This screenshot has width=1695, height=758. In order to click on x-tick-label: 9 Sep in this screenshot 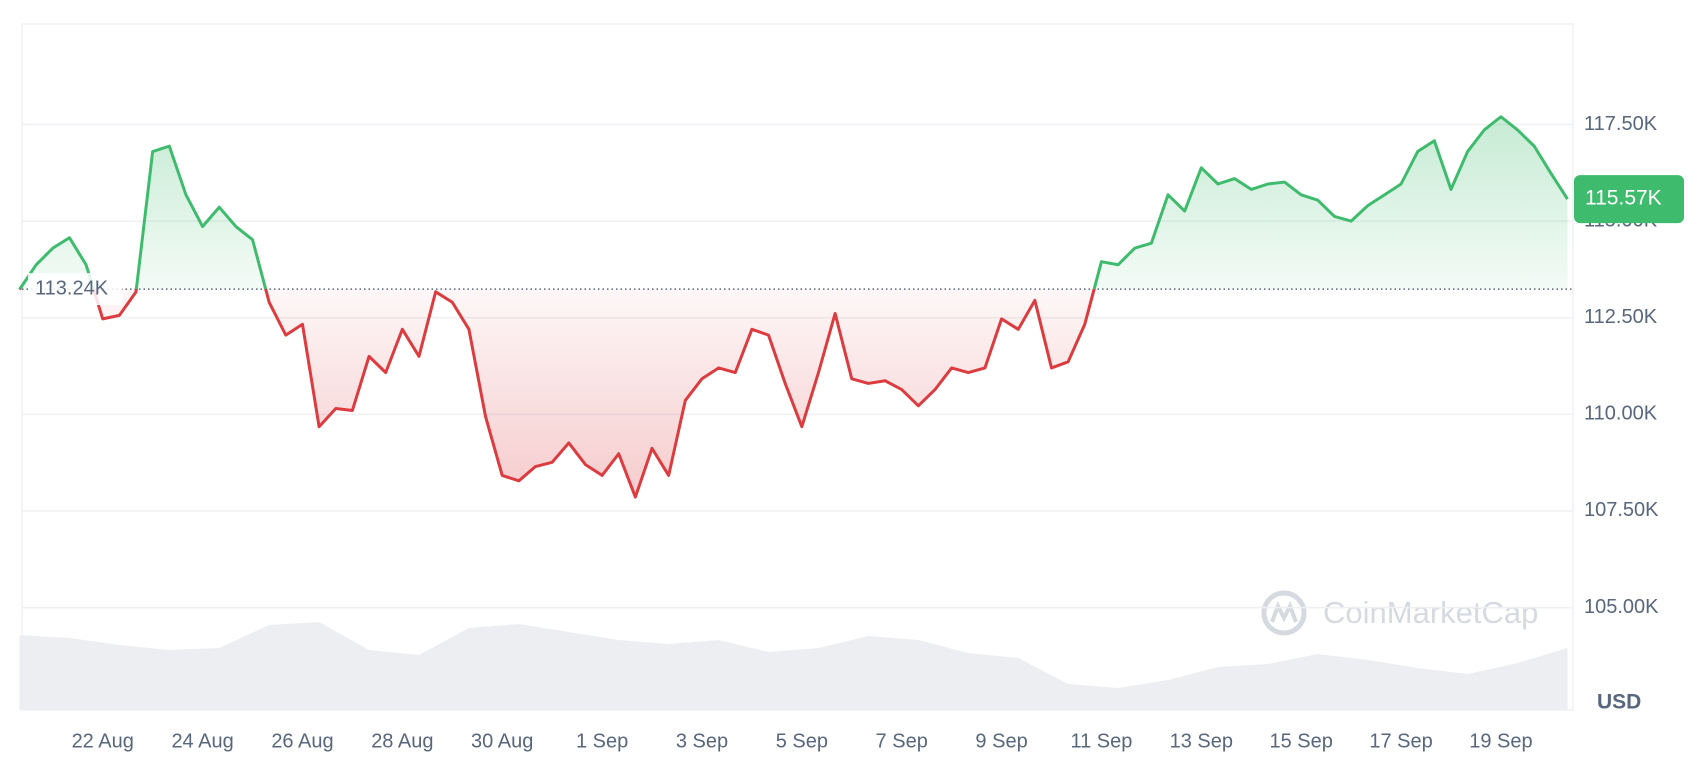, I will do `click(1001, 741)`.